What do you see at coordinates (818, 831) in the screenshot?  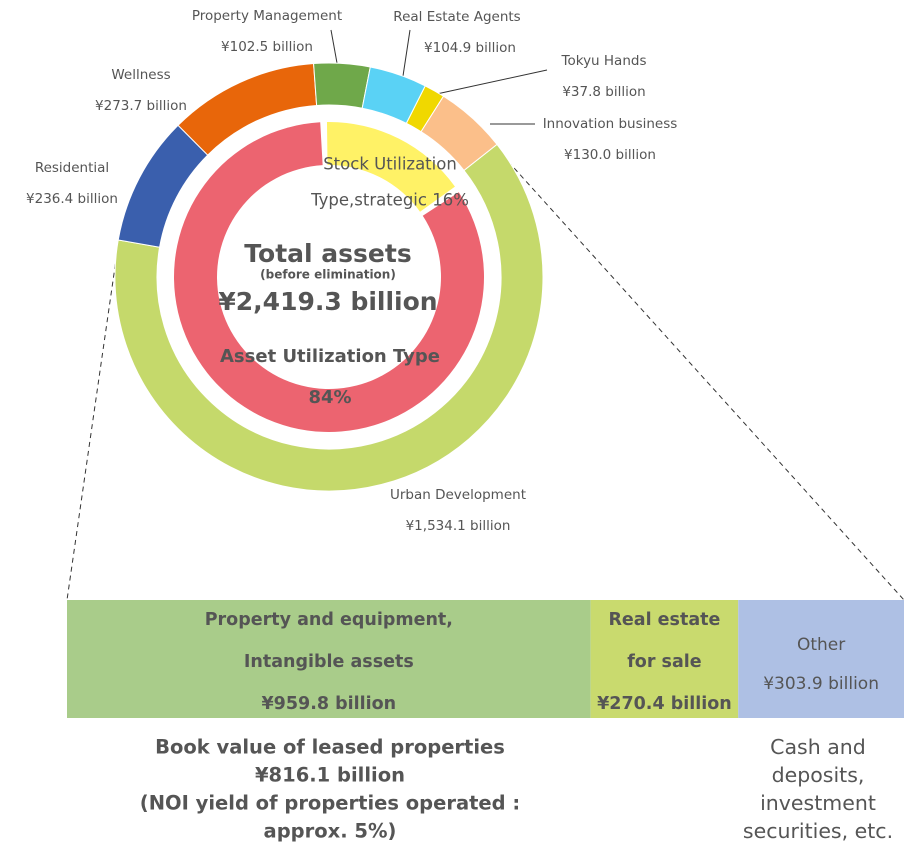 I see `annotation: securities, etc.` at bounding box center [818, 831].